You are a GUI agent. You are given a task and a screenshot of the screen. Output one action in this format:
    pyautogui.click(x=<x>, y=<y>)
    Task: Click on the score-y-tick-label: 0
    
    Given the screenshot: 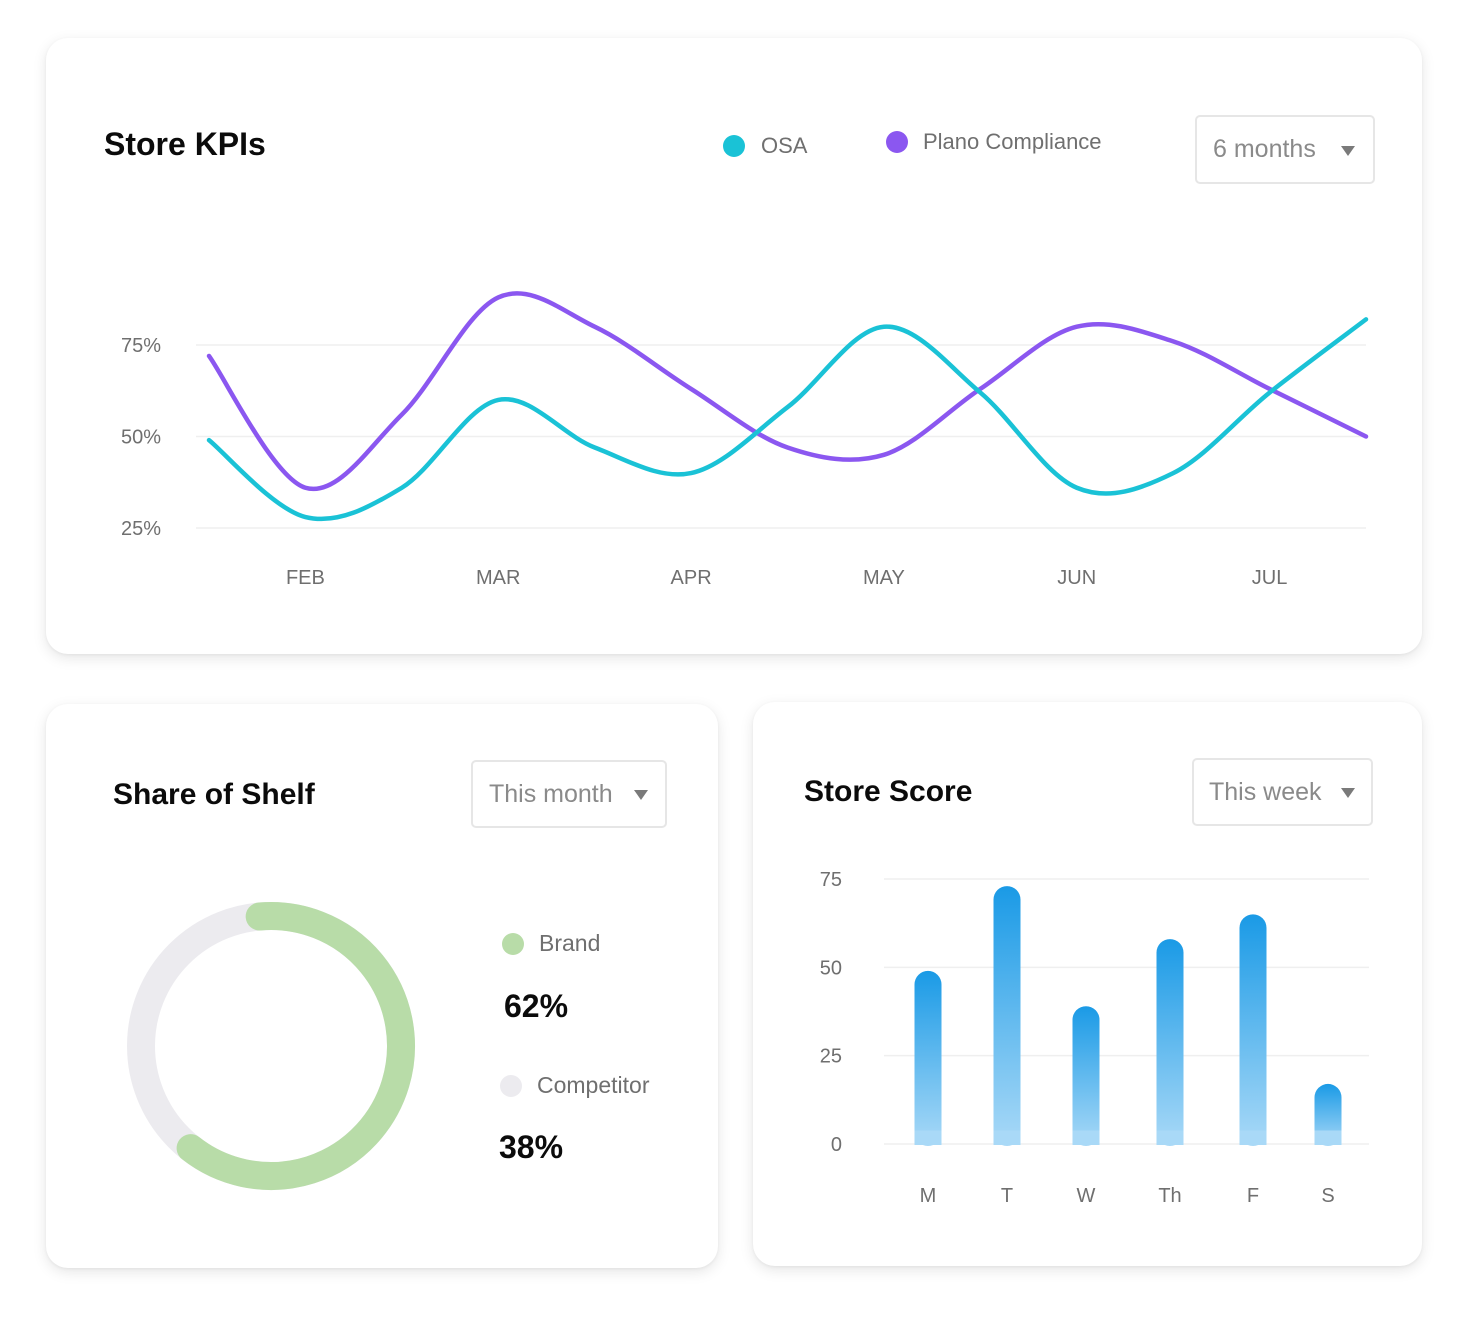 What is the action you would take?
    pyautogui.click(x=836, y=1145)
    